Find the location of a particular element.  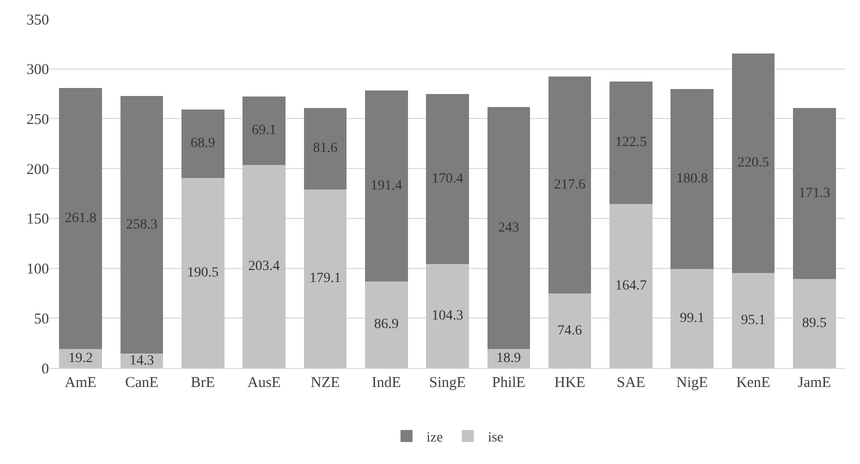

data-label: 203.4 is located at coordinates (264, 266).